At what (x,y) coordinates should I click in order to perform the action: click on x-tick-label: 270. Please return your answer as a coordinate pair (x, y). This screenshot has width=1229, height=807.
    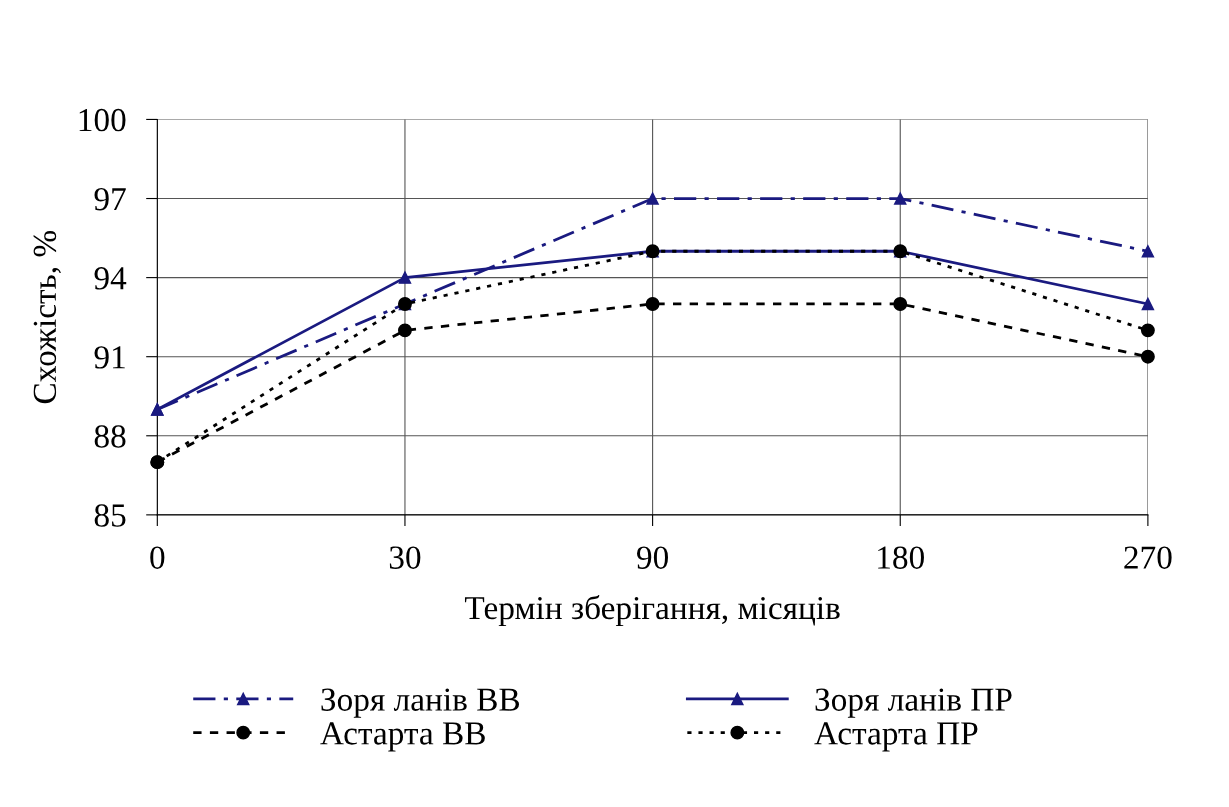
    Looking at the image, I should click on (1148, 557).